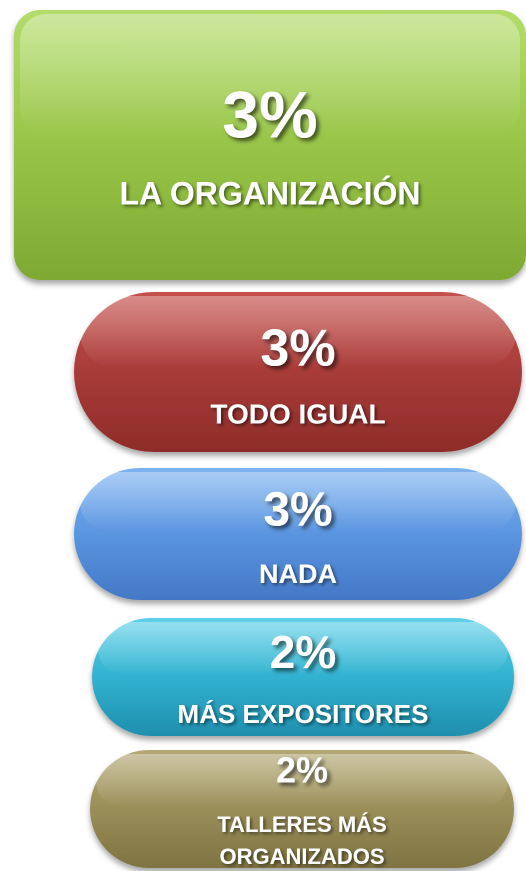 This screenshot has height=871, width=526. I want to click on item-label: TALLERES MÁS, so click(301, 824).